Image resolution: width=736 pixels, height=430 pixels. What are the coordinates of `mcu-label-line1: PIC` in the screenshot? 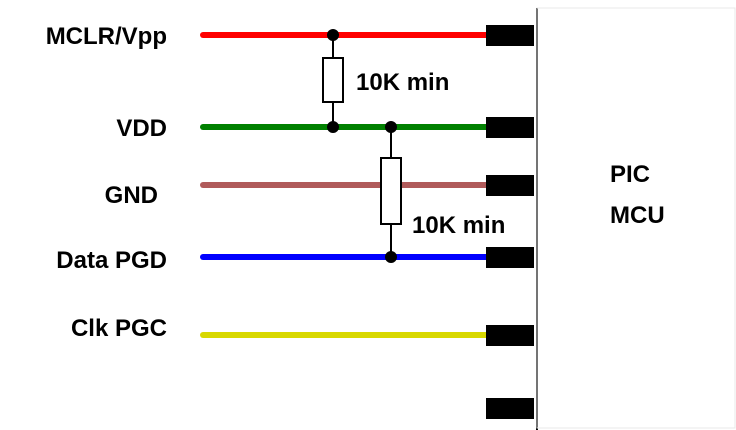 It's located at (630, 174).